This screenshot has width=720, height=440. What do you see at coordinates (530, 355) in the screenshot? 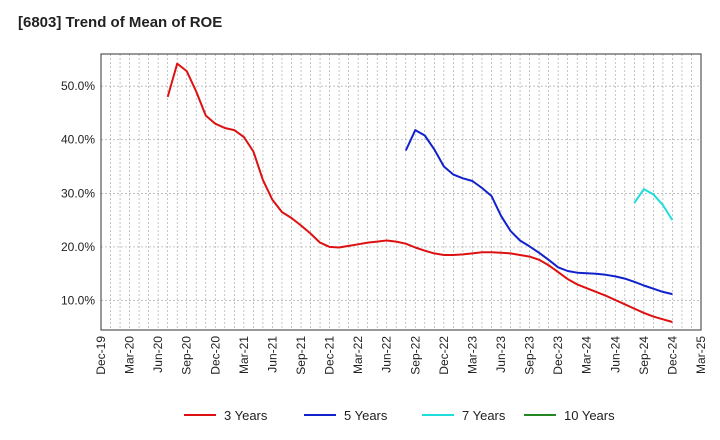
I see `x-tick-label: Sep-23` at bounding box center [530, 355].